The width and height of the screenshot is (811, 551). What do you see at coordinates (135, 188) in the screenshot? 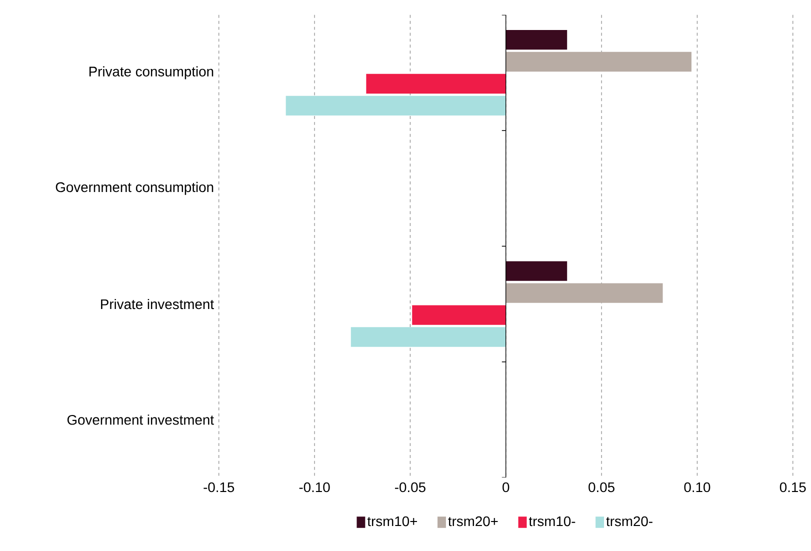
I see `y-tick-label: Government consumption` at bounding box center [135, 188].